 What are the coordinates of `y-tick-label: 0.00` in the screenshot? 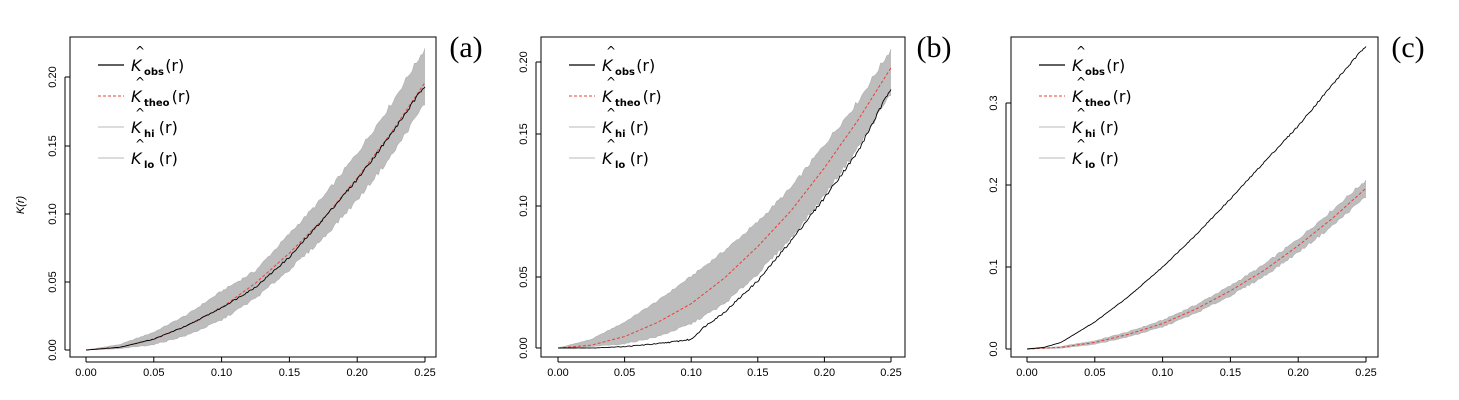 It's located at (524, 347).